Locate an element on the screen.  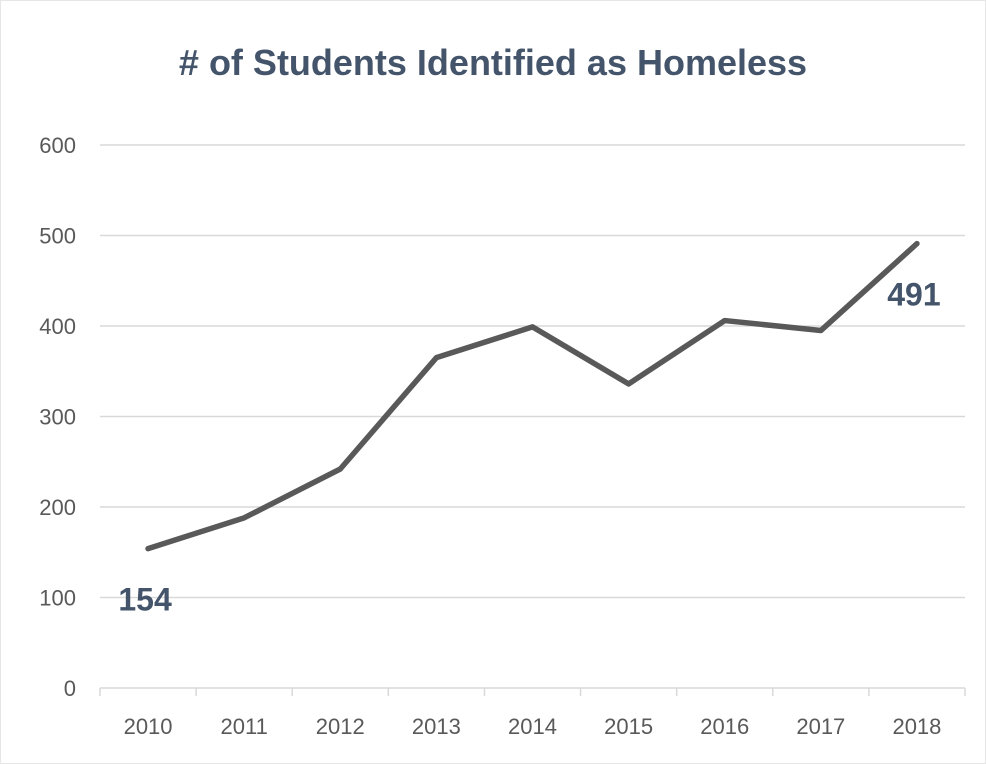
y-tick-label: 400 is located at coordinates (57, 326).